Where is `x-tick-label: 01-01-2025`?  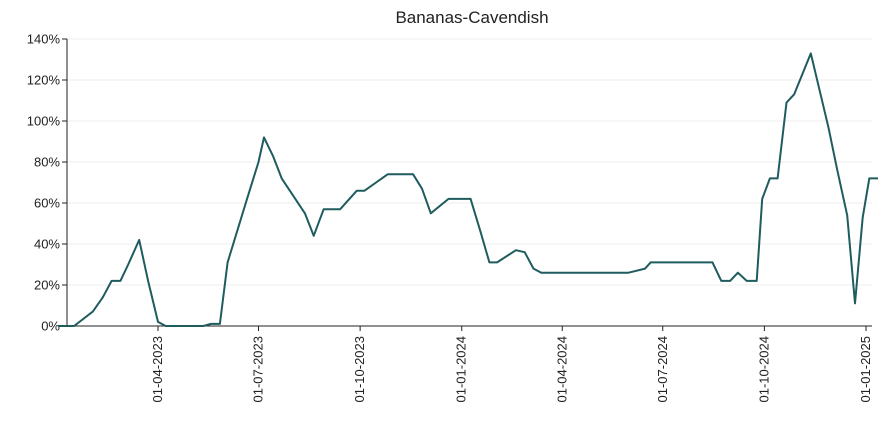
x-tick-label: 01-01-2025 is located at coordinates (865, 369).